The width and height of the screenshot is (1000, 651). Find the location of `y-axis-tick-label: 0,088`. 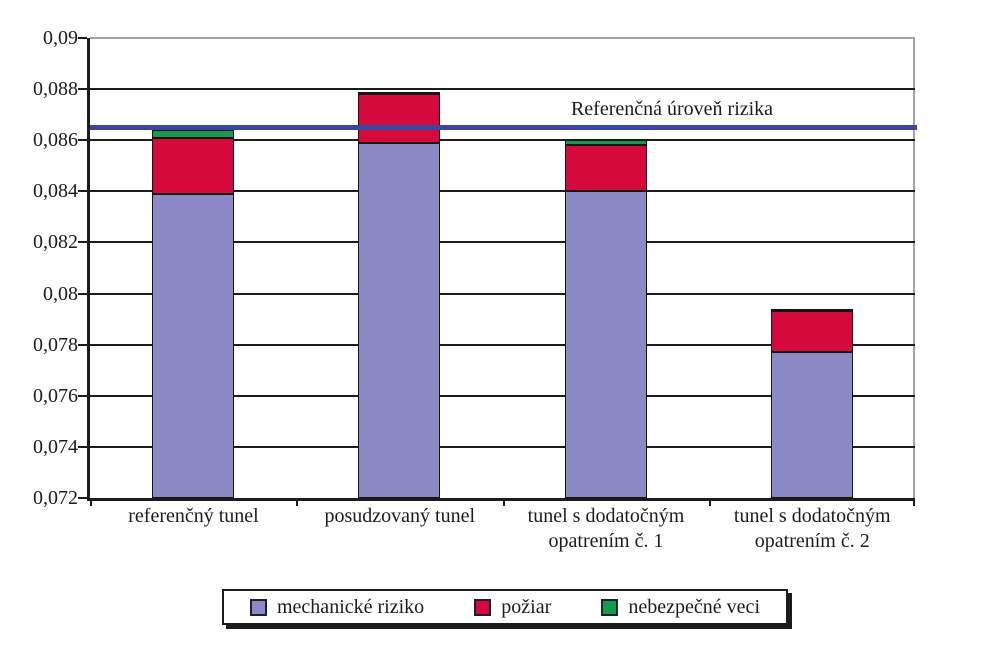

y-axis-tick-label: 0,088 is located at coordinates (55, 89).